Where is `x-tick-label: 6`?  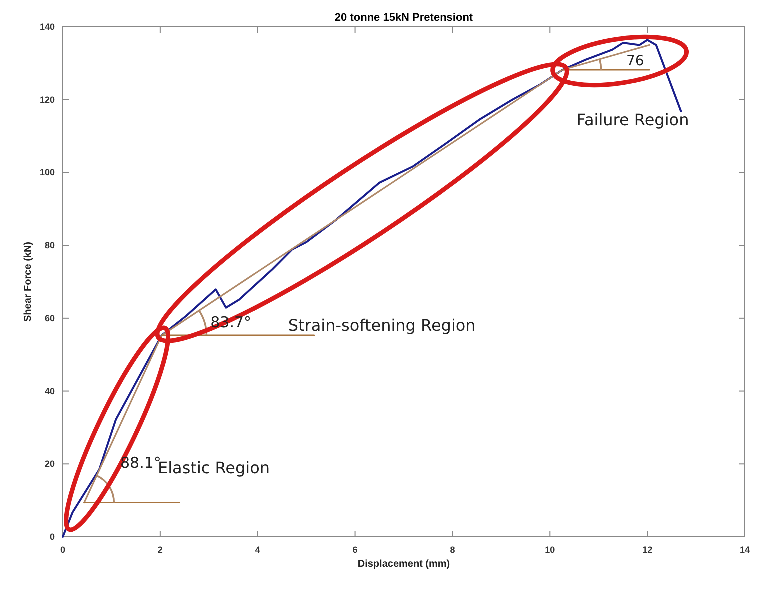
x-tick-label: 6 is located at coordinates (355, 550).